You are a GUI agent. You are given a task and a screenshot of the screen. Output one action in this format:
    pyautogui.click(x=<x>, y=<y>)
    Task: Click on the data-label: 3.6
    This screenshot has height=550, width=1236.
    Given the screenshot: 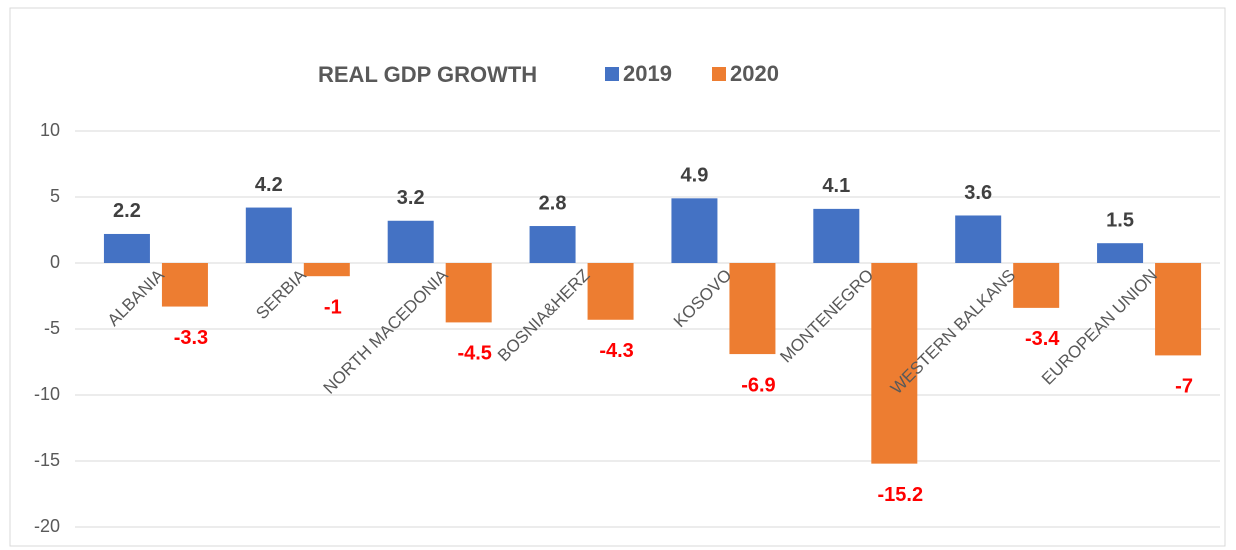 What is the action you would take?
    pyautogui.click(x=978, y=193)
    